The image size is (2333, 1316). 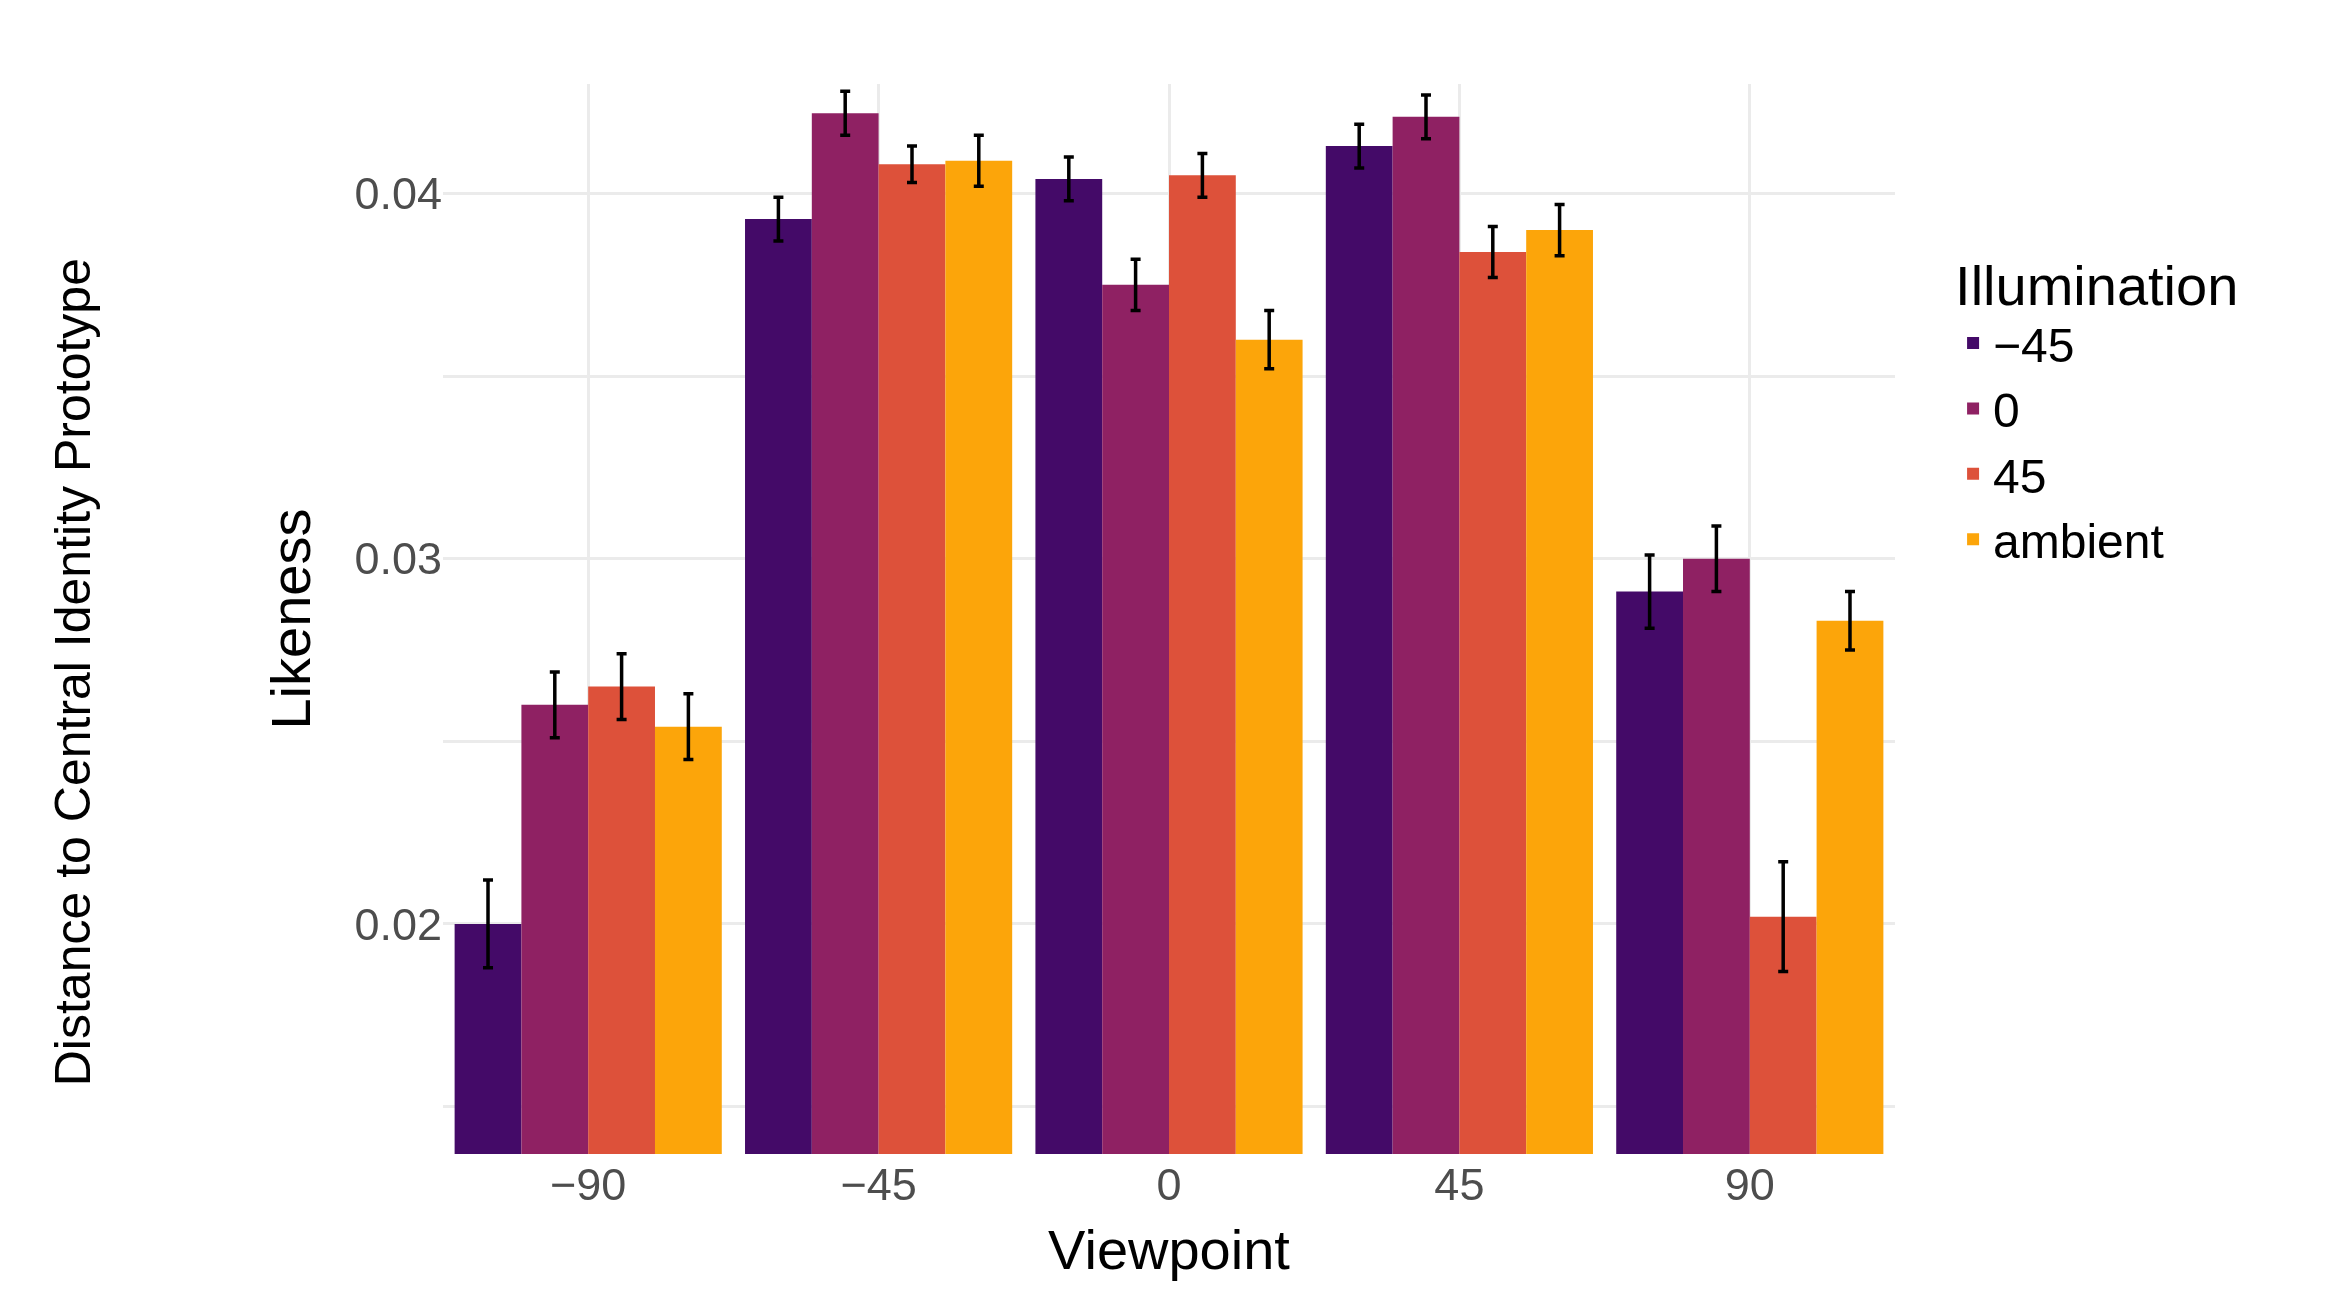 What do you see at coordinates (398, 924) in the screenshot?
I see `y-tick-label: 0.02` at bounding box center [398, 924].